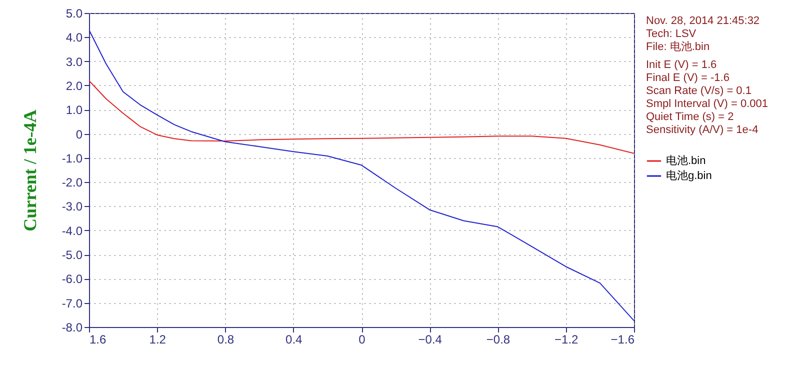 The width and height of the screenshot is (800, 366). What do you see at coordinates (157, 339) in the screenshot?
I see `x-tick-label: 1.2` at bounding box center [157, 339].